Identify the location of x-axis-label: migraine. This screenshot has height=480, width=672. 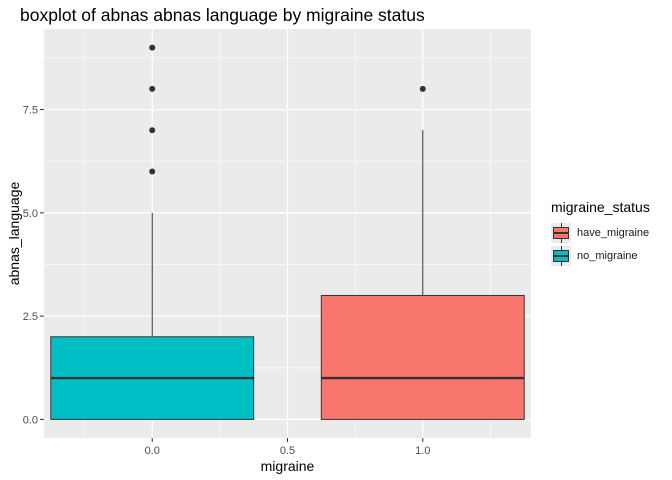
(288, 466).